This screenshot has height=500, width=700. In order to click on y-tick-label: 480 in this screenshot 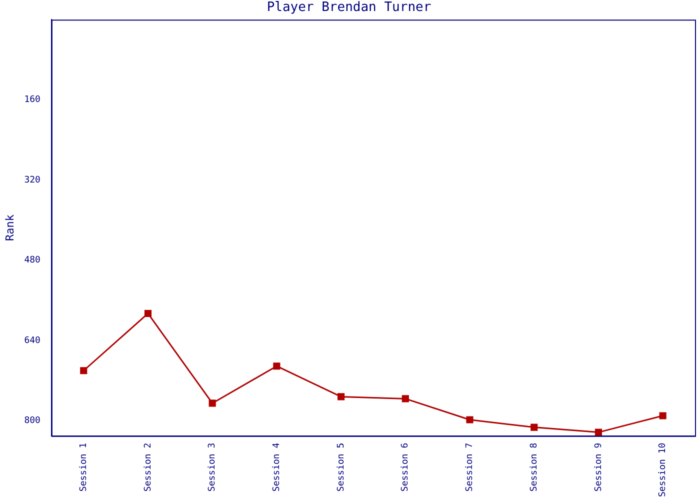, I will do `click(32, 261)`.